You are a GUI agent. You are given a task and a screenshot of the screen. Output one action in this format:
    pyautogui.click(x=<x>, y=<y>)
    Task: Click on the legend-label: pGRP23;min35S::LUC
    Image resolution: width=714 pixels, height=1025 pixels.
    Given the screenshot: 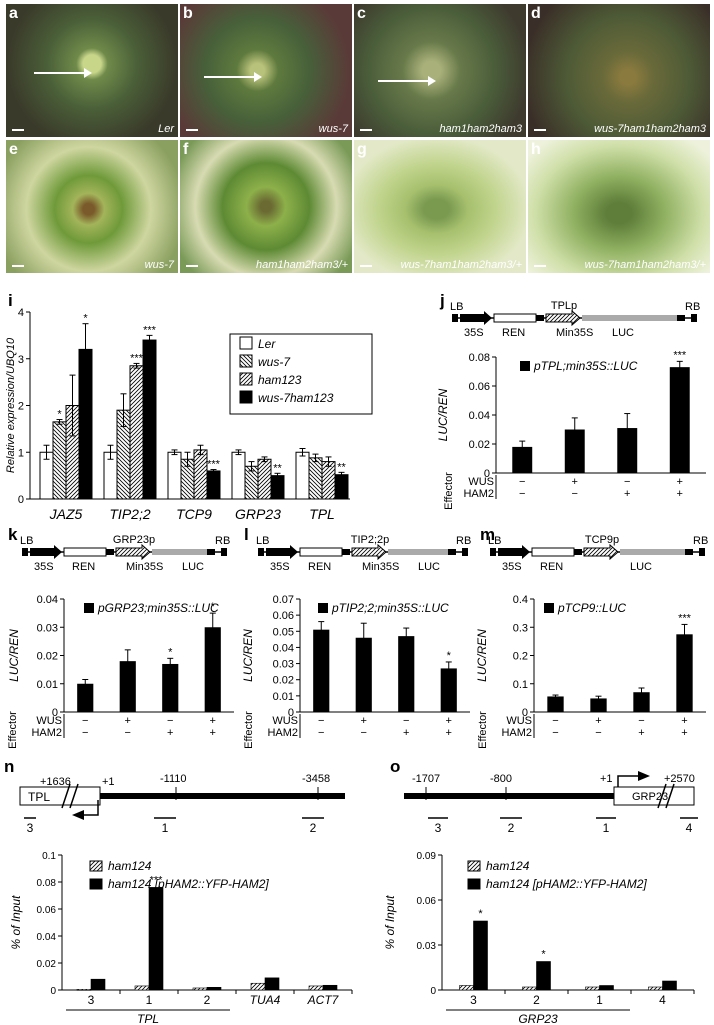 What is the action you would take?
    pyautogui.click(x=158, y=608)
    